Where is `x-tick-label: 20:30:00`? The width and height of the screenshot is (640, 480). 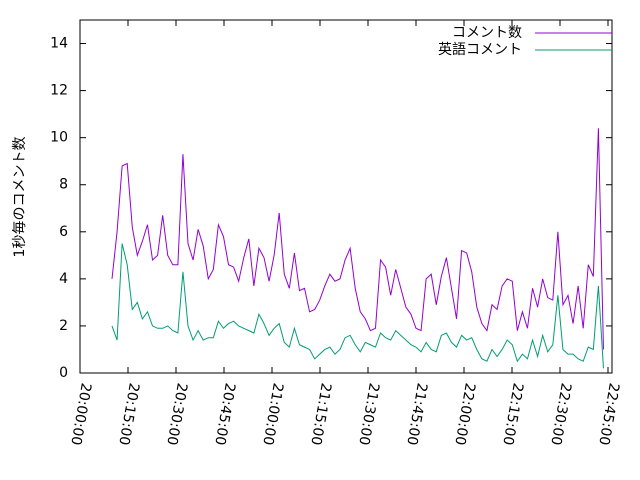
x-tick-label: 20:30:00 is located at coordinates (176, 414).